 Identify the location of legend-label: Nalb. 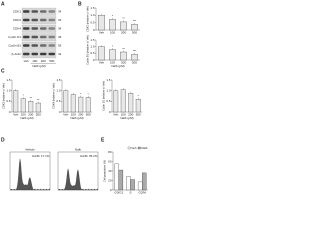
(144, 148).